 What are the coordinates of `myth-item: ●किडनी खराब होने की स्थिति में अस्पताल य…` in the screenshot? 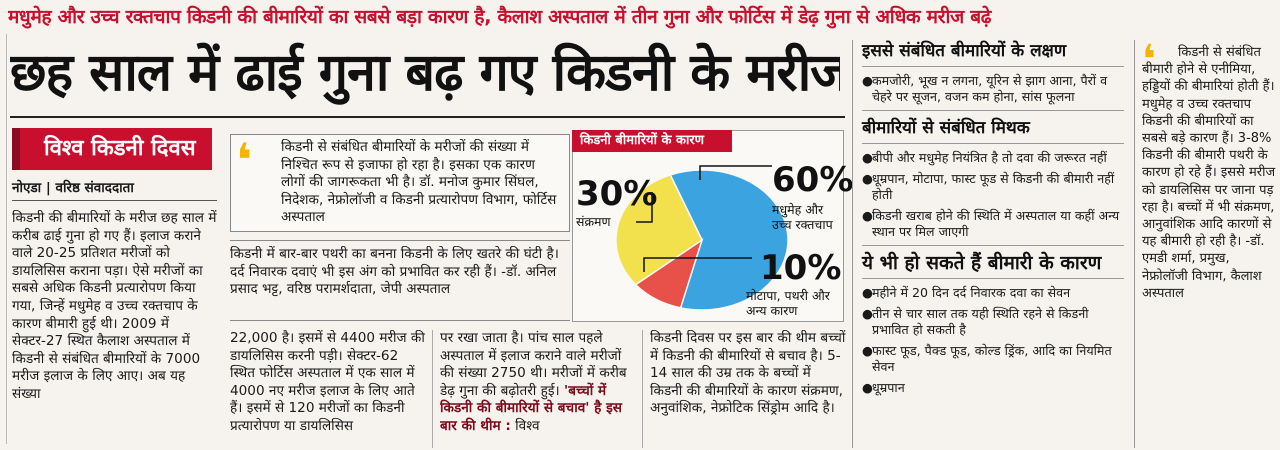 It's located at (993, 224).